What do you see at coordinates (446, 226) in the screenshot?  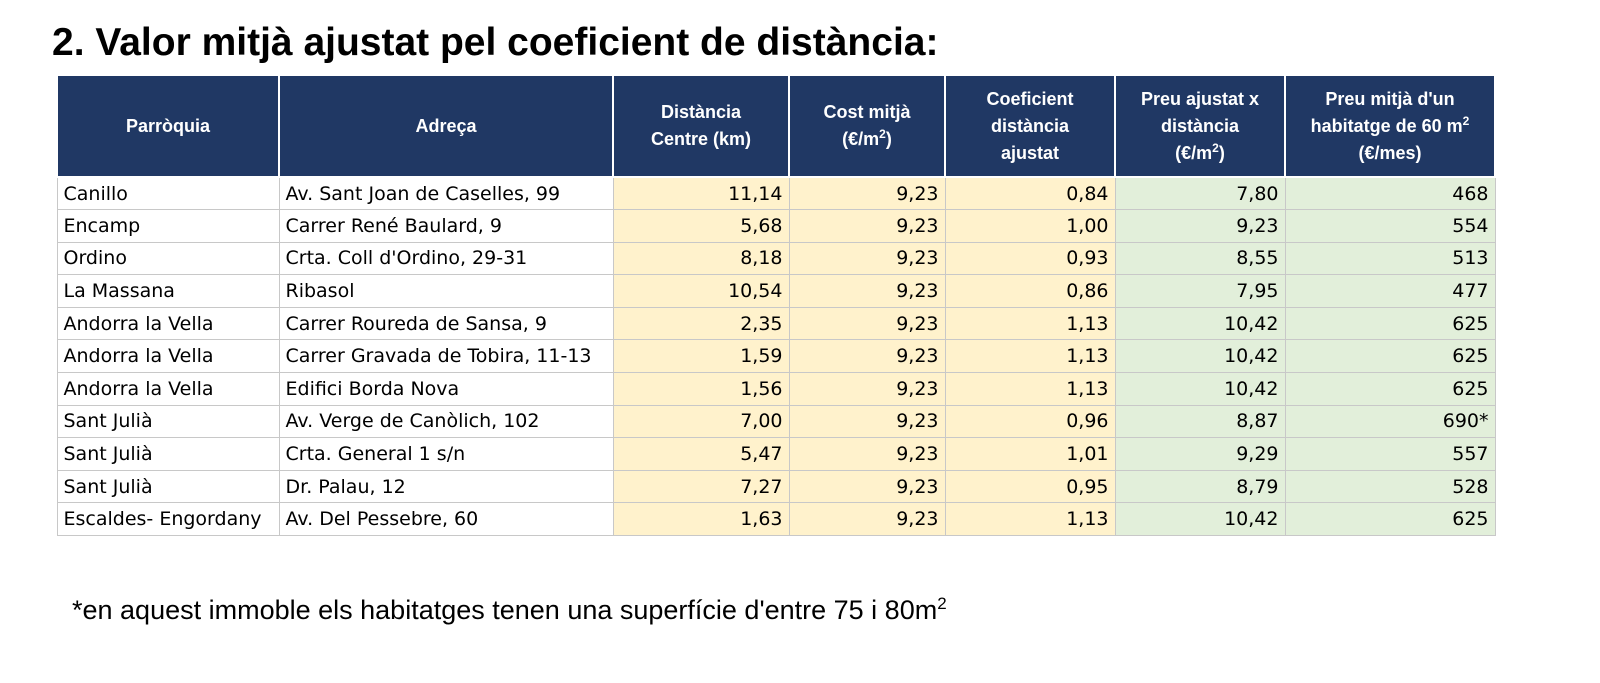 I see `cell-adreca: Carrer René Baulard, 9` at bounding box center [446, 226].